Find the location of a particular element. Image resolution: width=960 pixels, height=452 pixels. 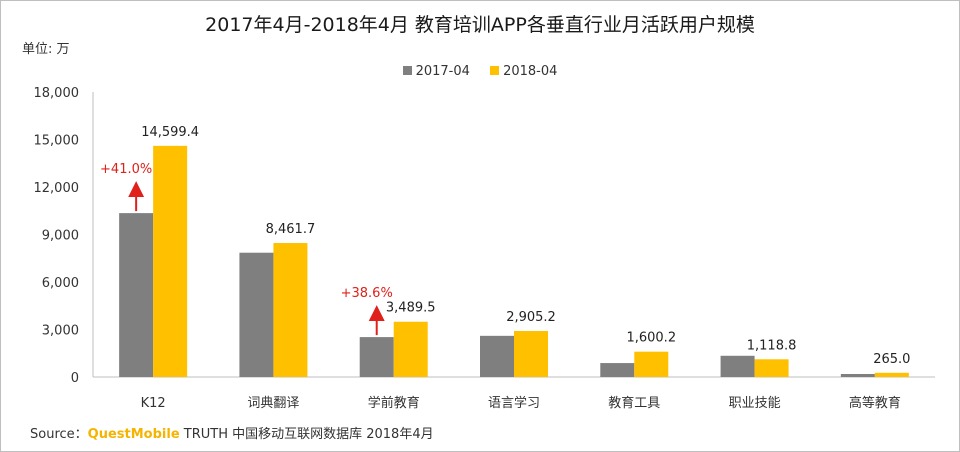

data-label: 1,118.8 is located at coordinates (772, 345).